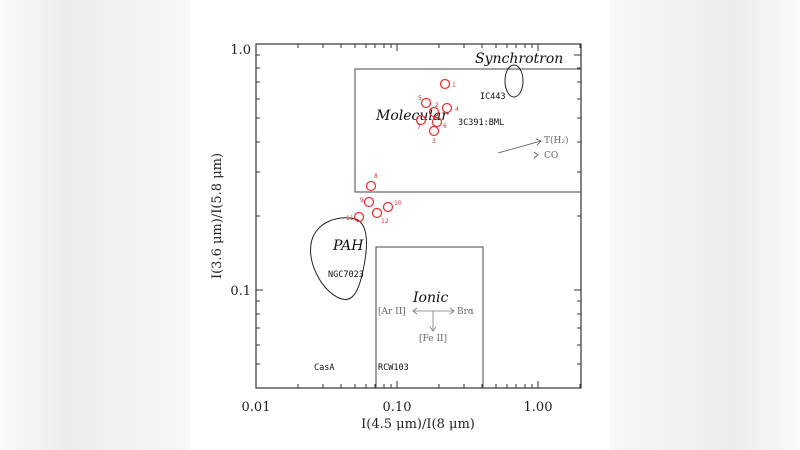 The height and width of the screenshot is (450, 800). Describe the element at coordinates (362, 200) in the screenshot. I see `data-point-label: 9` at that location.